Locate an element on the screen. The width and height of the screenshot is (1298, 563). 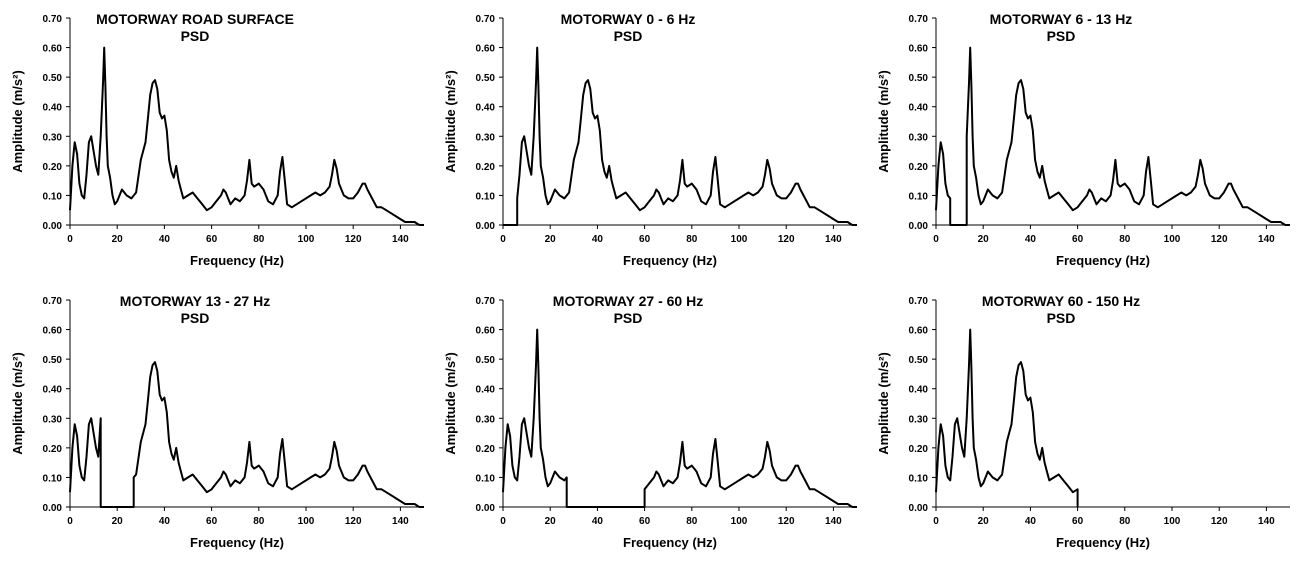
chart-title: MOTORWAY ROAD SURFACE is located at coordinates (195, 19).